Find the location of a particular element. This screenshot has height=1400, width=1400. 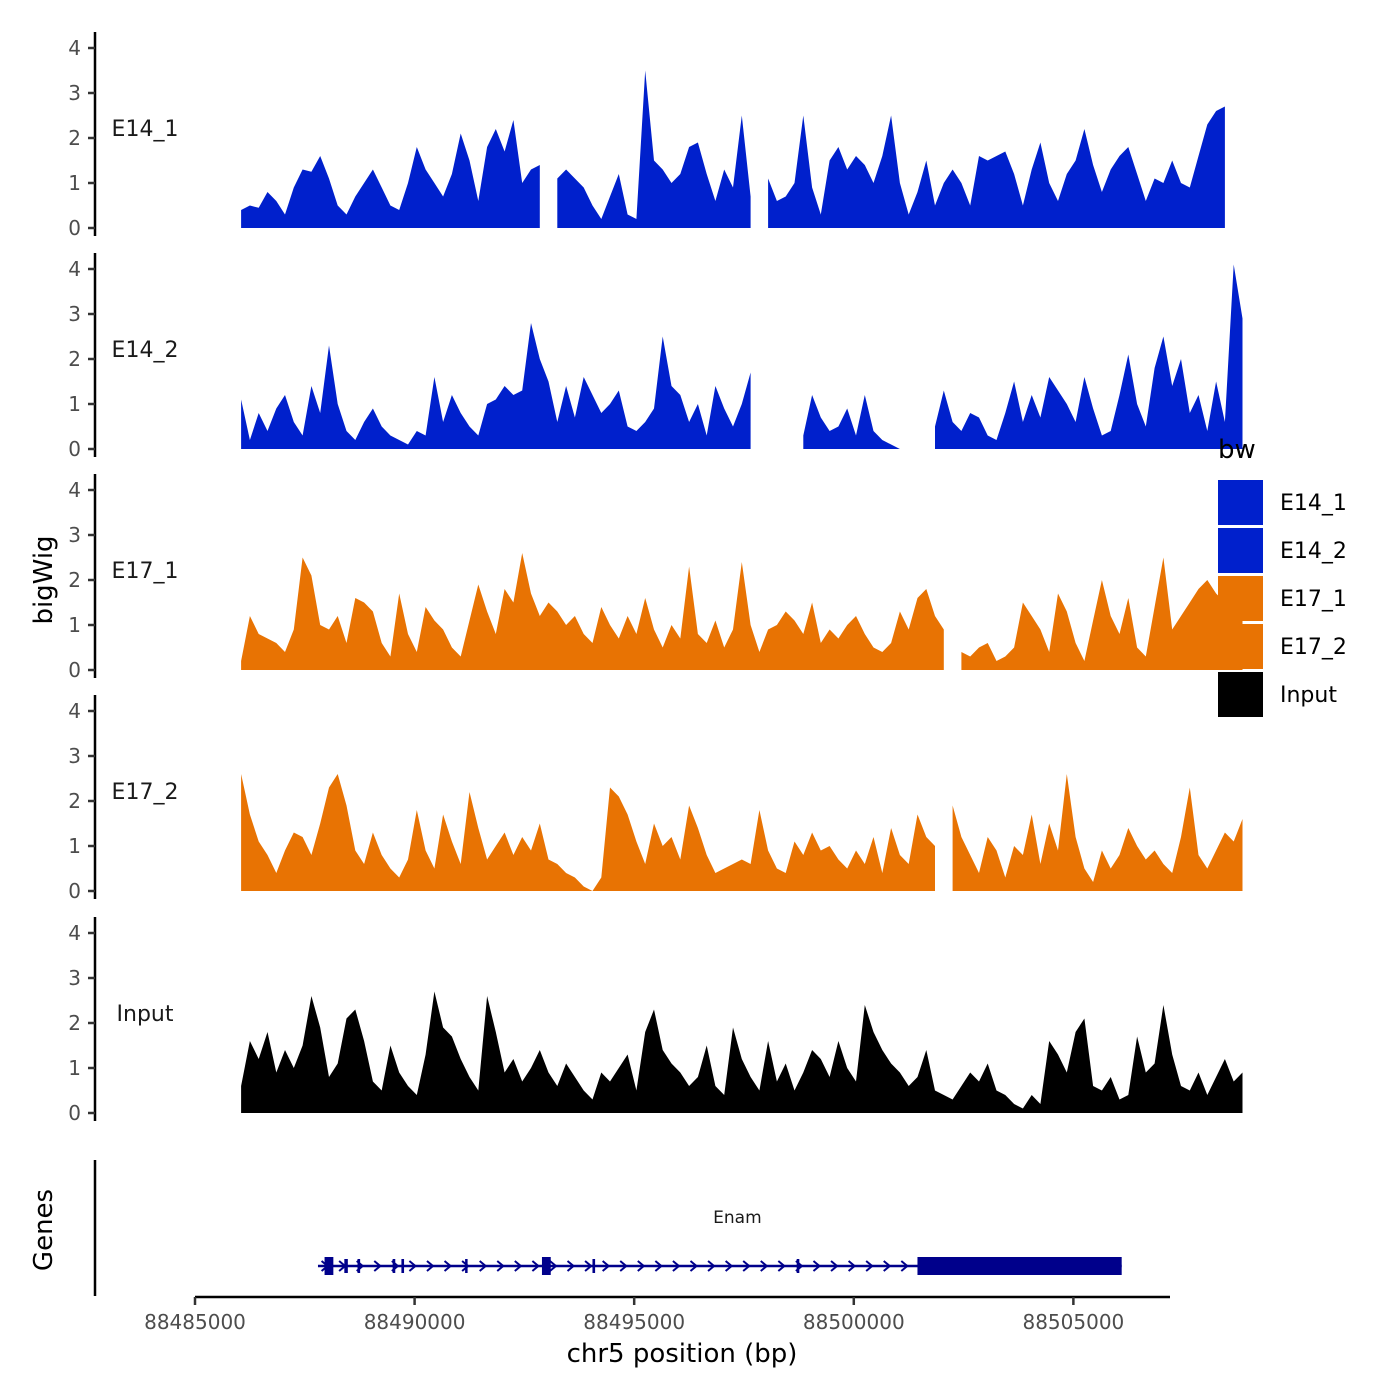

track-label: Input is located at coordinates (145, 1014).